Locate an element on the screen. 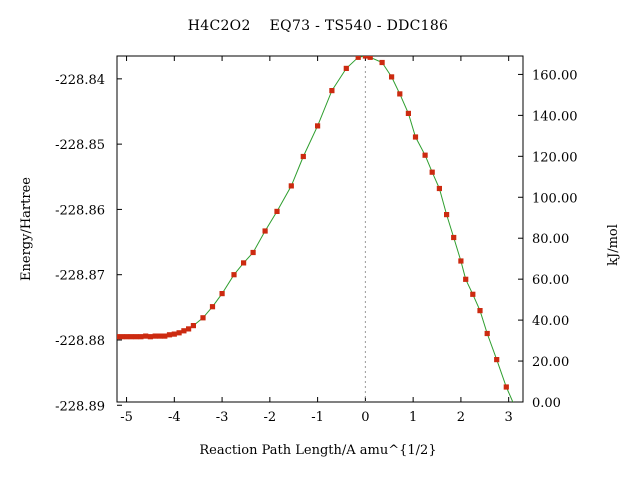  y2-tick-label: 80.00 is located at coordinates (550, 239).